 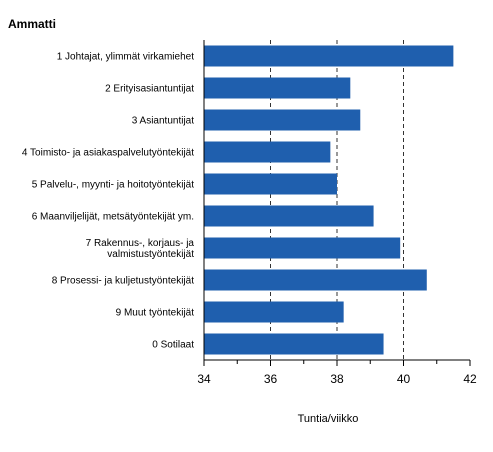 I want to click on category-label: 3 Asiantuntijat, so click(x=163, y=121).